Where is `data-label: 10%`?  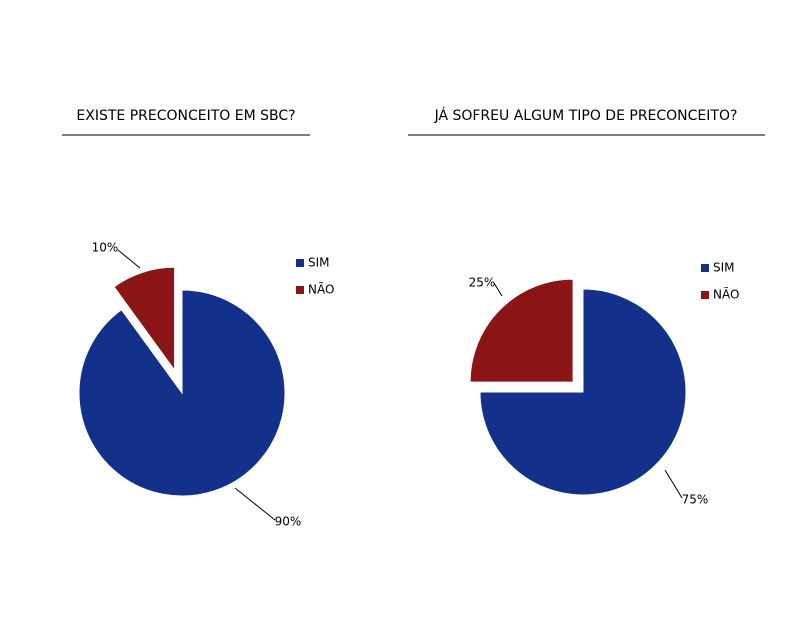 data-label: 10% is located at coordinates (105, 248).